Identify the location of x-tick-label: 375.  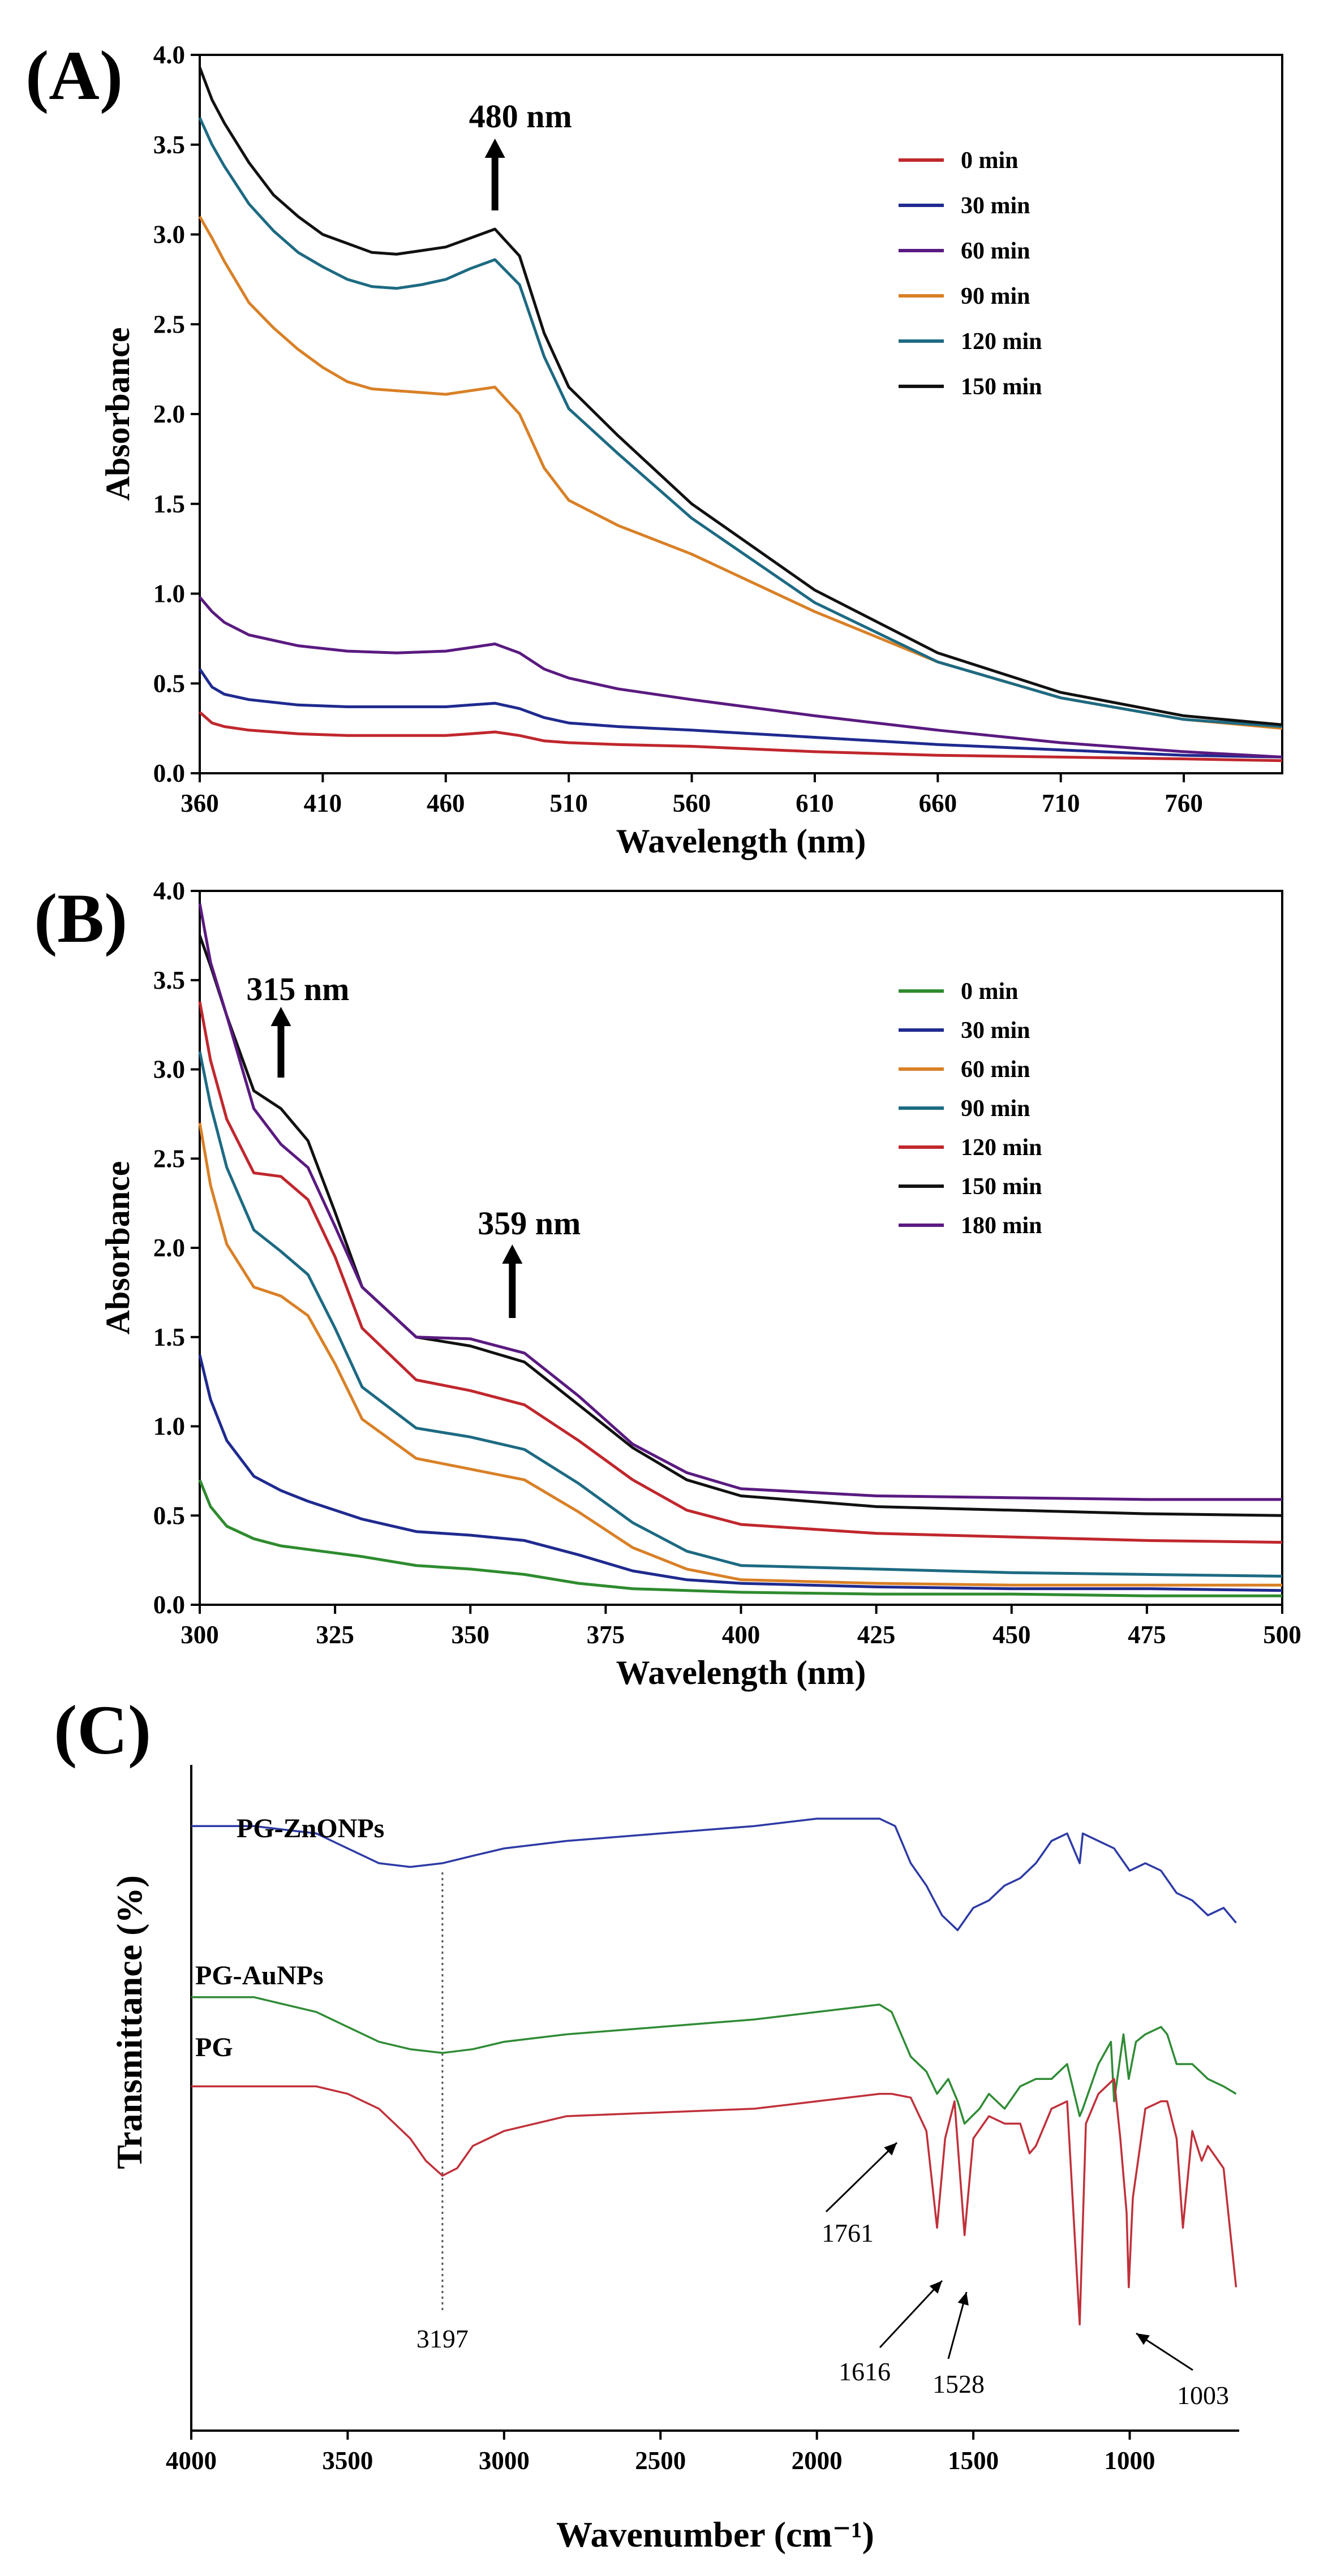
(606, 1635).